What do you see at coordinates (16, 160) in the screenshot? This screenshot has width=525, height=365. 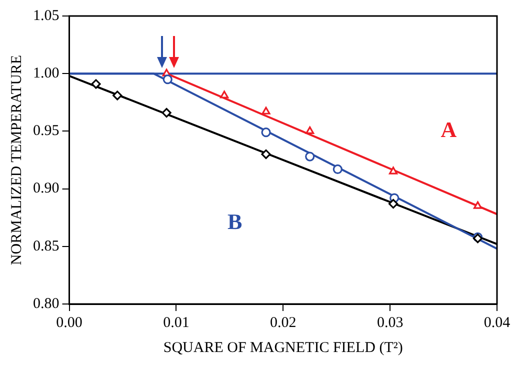 I see `y-axis-title: NORMALIZED TEMPERATURE` at bounding box center [16, 160].